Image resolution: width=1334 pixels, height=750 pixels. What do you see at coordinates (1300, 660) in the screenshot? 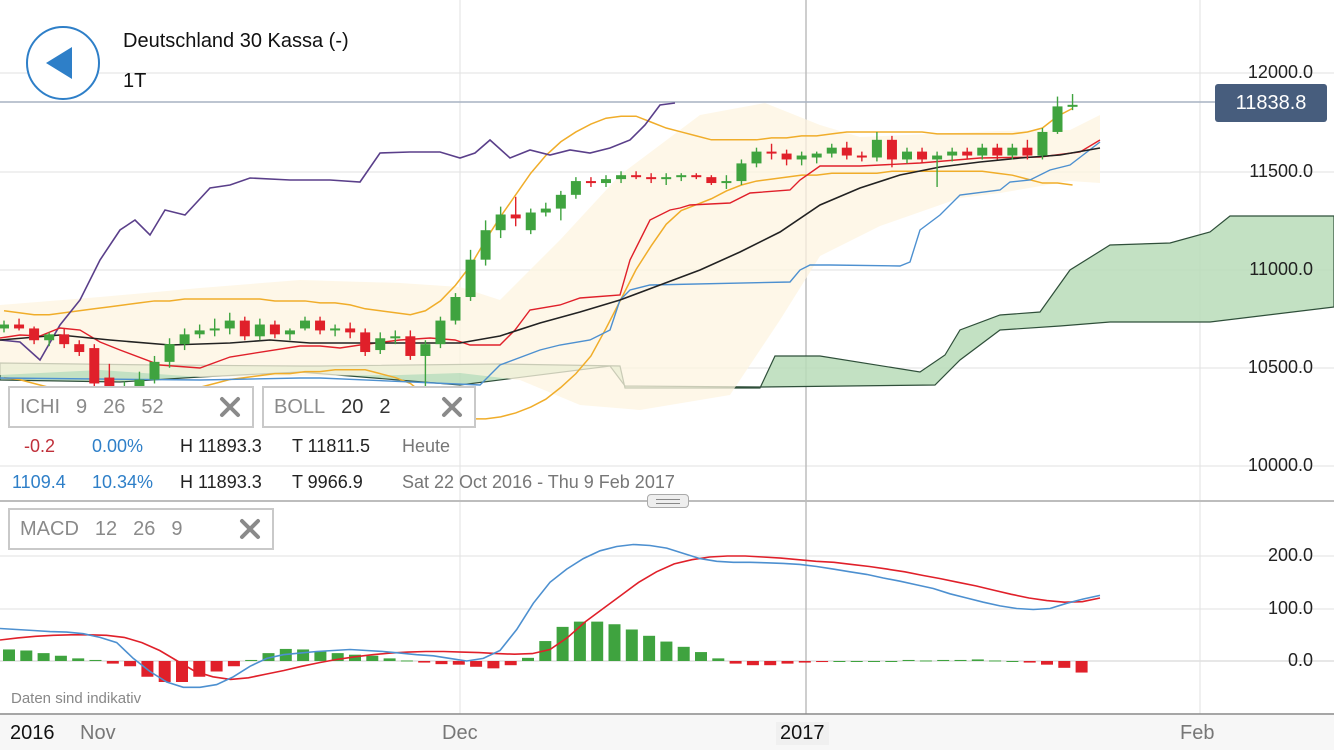
I see `macd-tick: 0.0` at bounding box center [1300, 660].